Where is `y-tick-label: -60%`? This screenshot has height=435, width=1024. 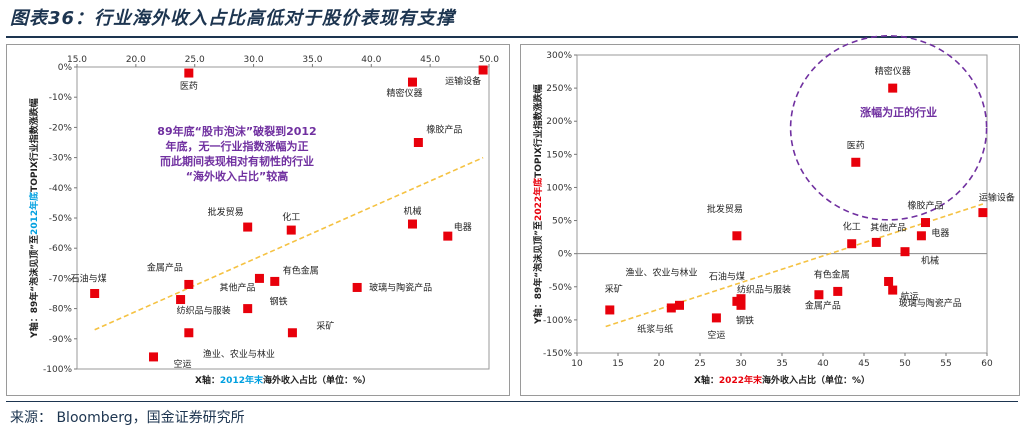
y-tick-label: -60% is located at coordinates (61, 249).